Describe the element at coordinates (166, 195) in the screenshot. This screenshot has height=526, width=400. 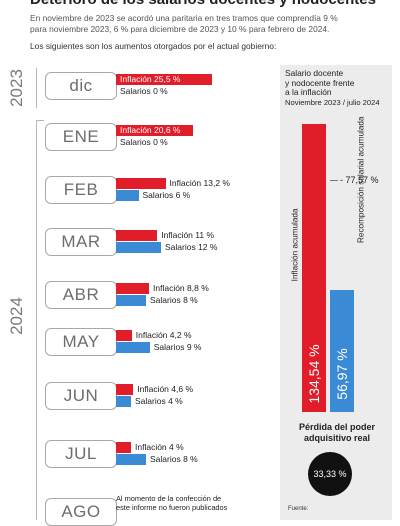
I see `salary-value-label: Salarios 6 %` at that location.